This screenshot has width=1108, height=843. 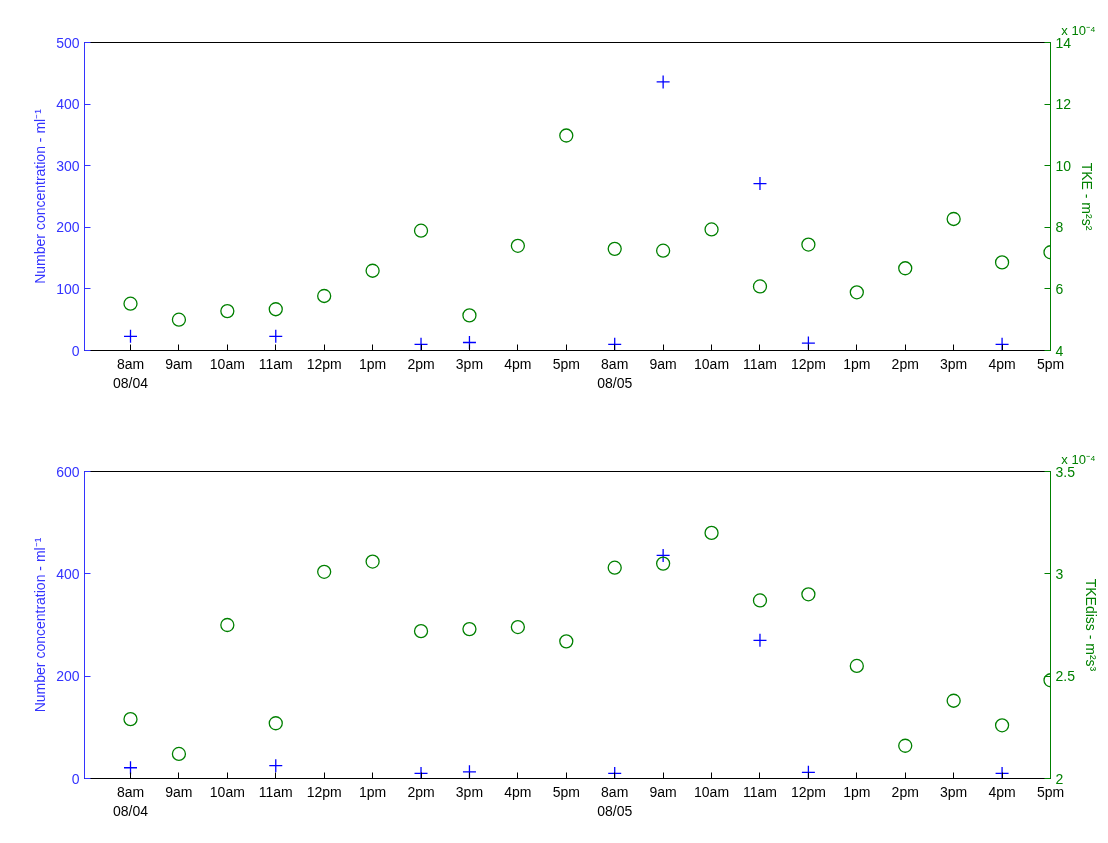 What do you see at coordinates (1063, 165) in the screenshot?
I see `y2-tick-label: 10` at bounding box center [1063, 165].